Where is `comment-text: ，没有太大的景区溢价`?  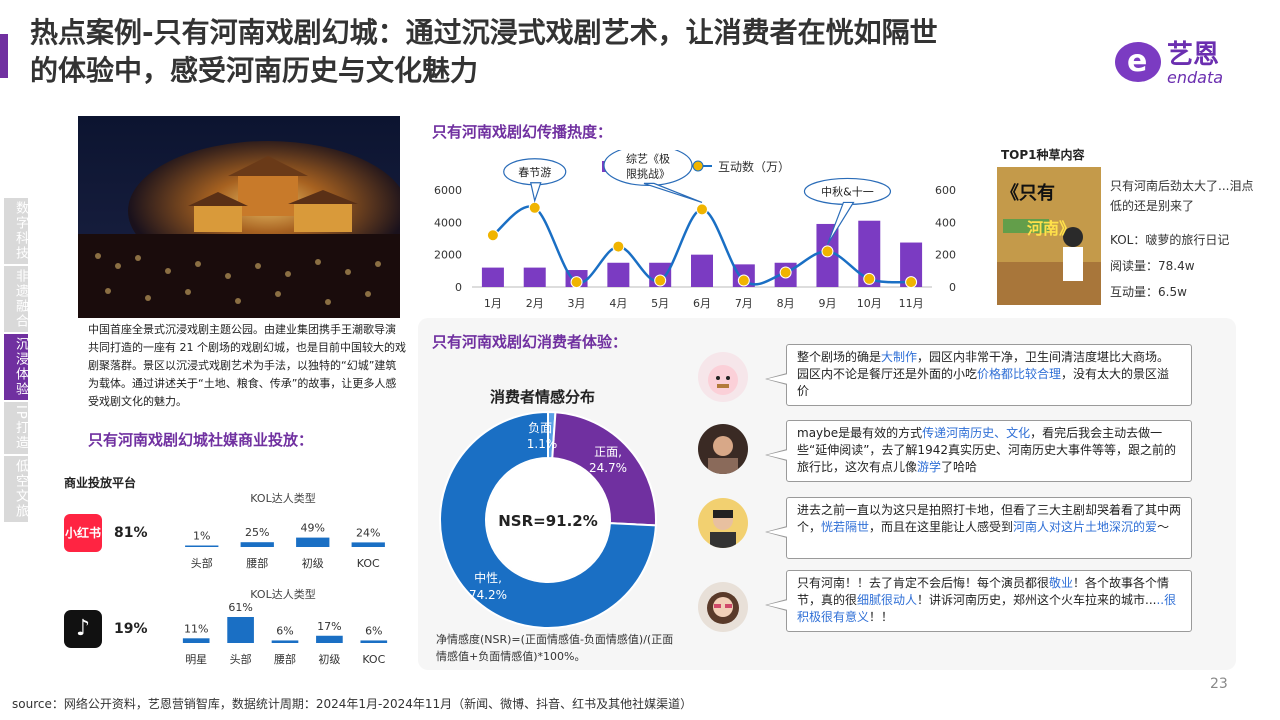
comment-text: ，没有太大的景区溢价 is located at coordinates (983, 382).